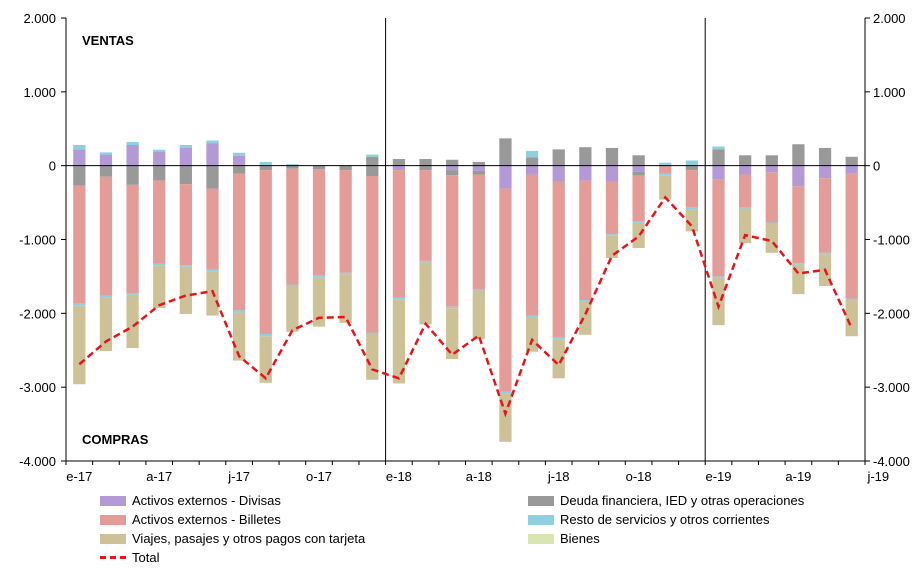 Image resolution: width=917 pixels, height=577 pixels. Describe the element at coordinates (639, 476) in the screenshot. I see `x-tick-label: o-18` at that location.